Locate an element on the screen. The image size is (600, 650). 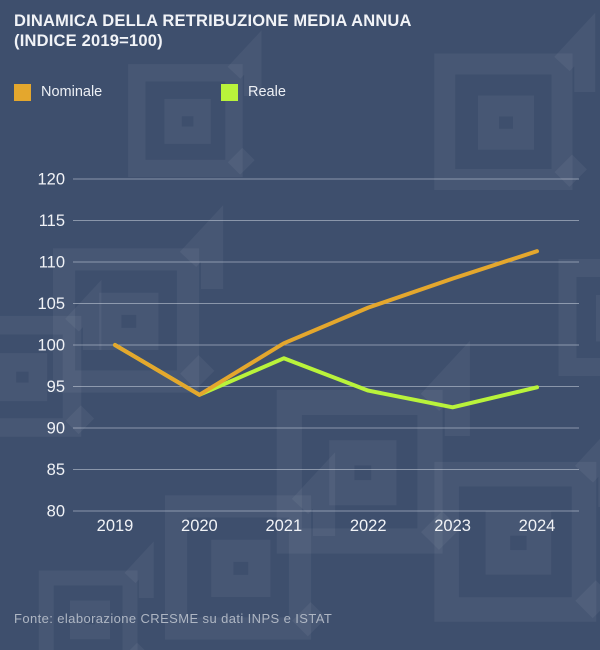
y-axis-tick-label: 85 is located at coordinates (56, 470).